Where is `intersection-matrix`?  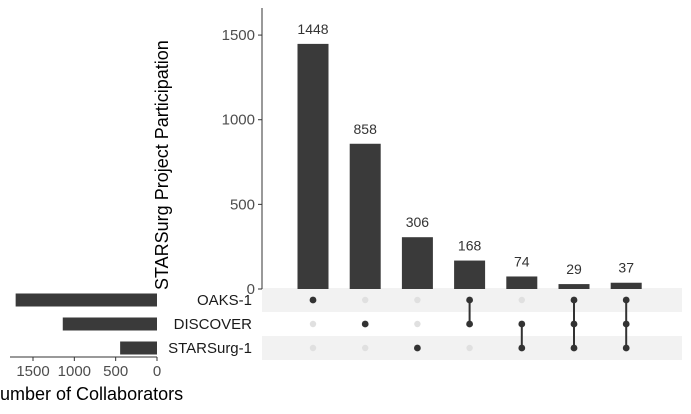 intersection-matrix is located at coordinates (469, 324).